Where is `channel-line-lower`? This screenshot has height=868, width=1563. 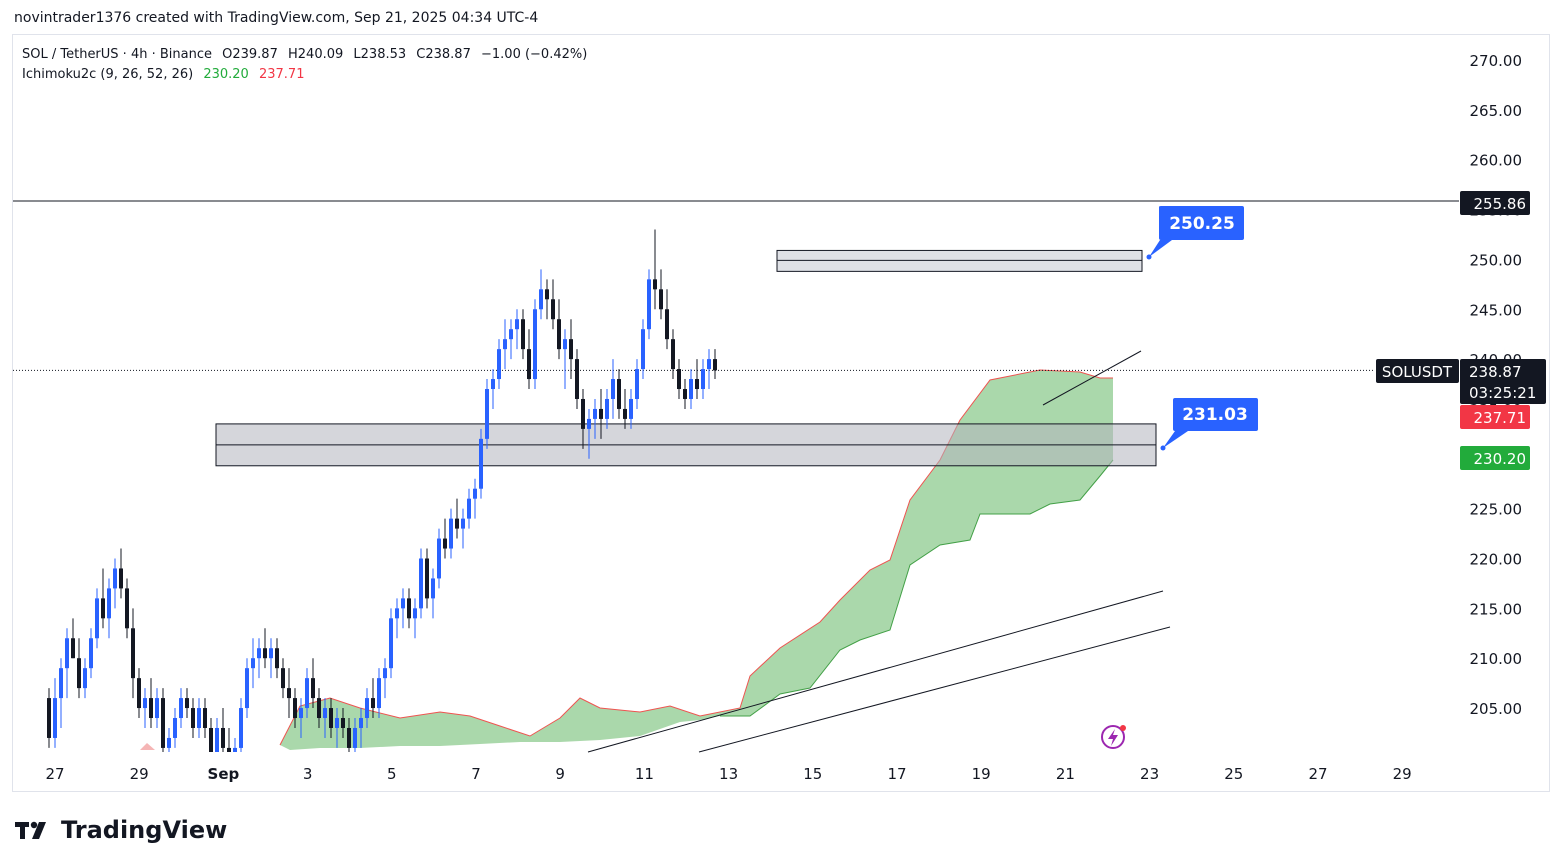 channel-line-lower is located at coordinates (934, 689).